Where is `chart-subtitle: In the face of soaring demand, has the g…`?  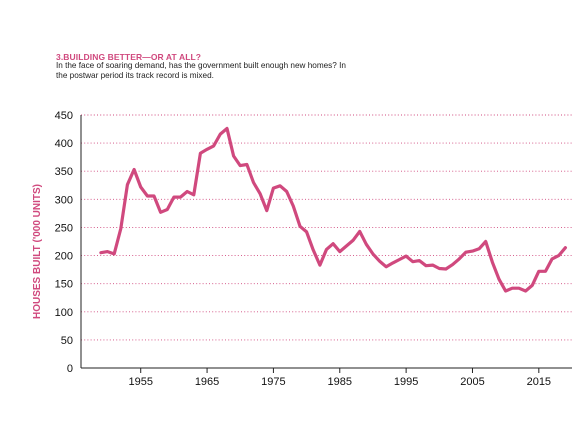 chart-subtitle: In the face of soaring demand, has the g… is located at coordinates (201, 71).